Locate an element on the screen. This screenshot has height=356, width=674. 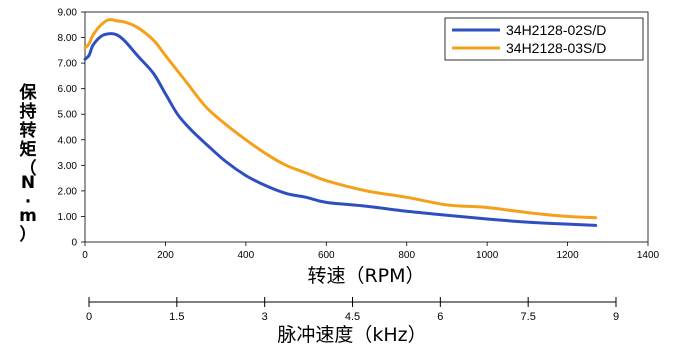
y-tick-label: 6.00 is located at coordinates (68, 89).